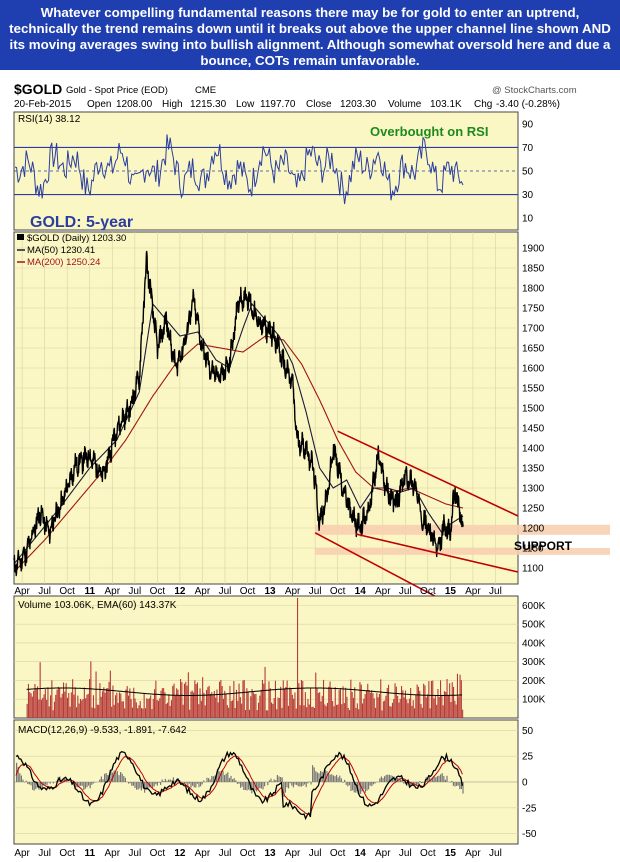 The height and width of the screenshot is (862, 620). What do you see at coordinates (533, 569) in the screenshot?
I see `price-tick-label: 1100` at bounding box center [533, 569].